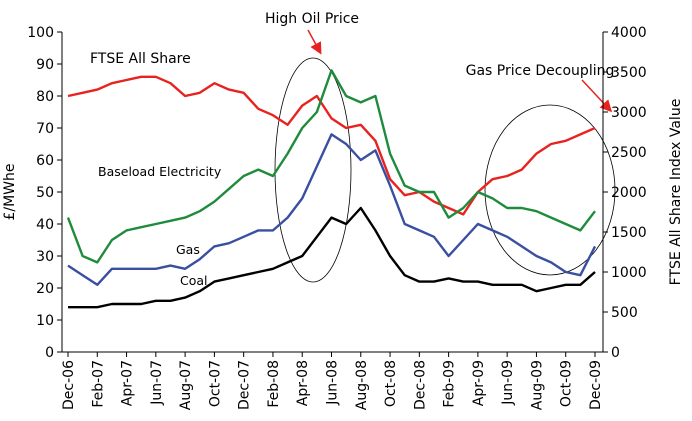 The image size is (692, 421). Describe the element at coordinates (45, 65) in the screenshot. I see `y-tick-label: 90` at that location.